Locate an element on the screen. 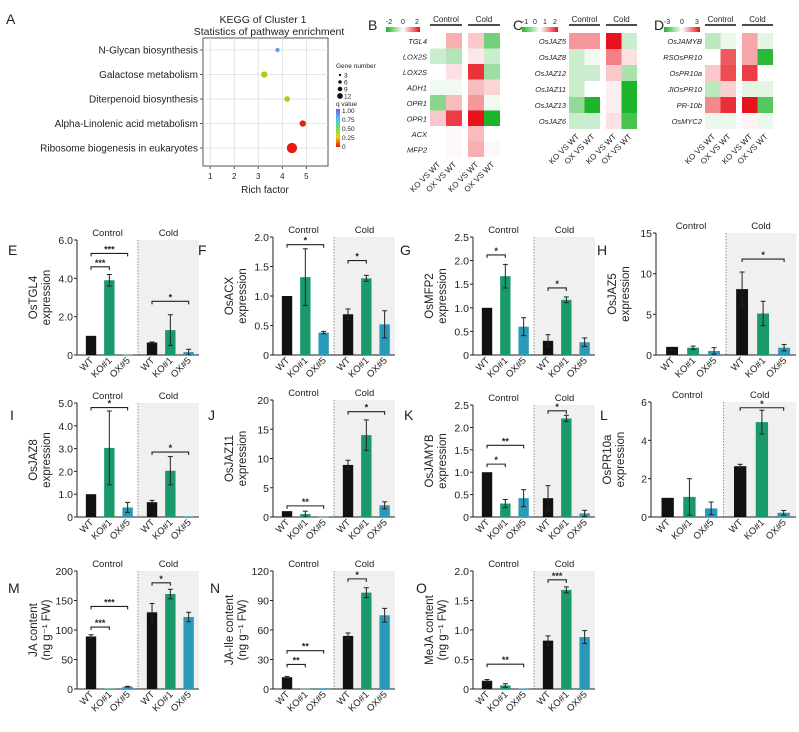 The width and height of the screenshot is (799, 732). row-label: OsJAZ11 is located at coordinates (550, 89).